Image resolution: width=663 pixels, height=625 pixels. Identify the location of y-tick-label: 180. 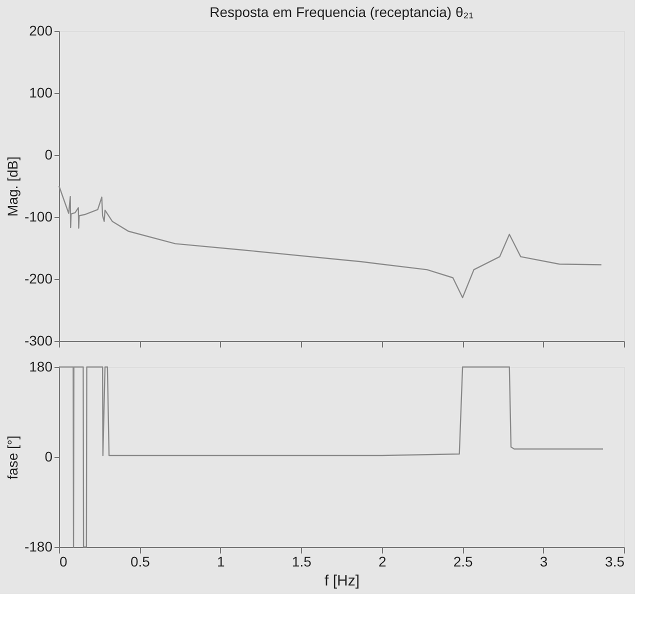
(41, 366).